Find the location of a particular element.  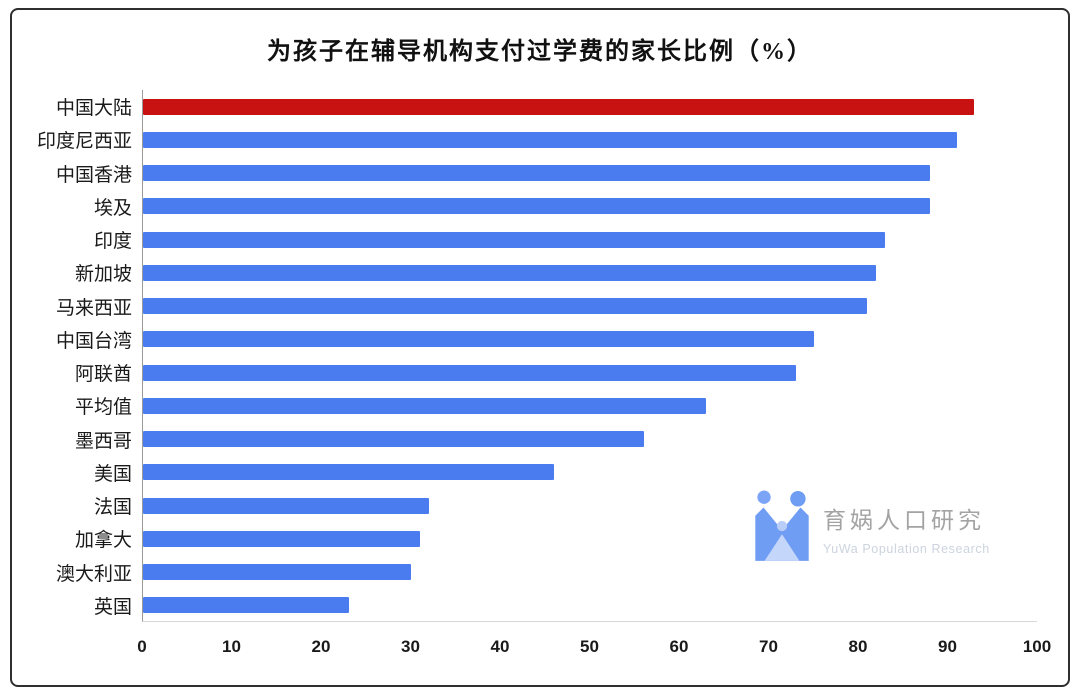

watermark-subtitle: YuWa Population Research is located at coordinates (906, 549).